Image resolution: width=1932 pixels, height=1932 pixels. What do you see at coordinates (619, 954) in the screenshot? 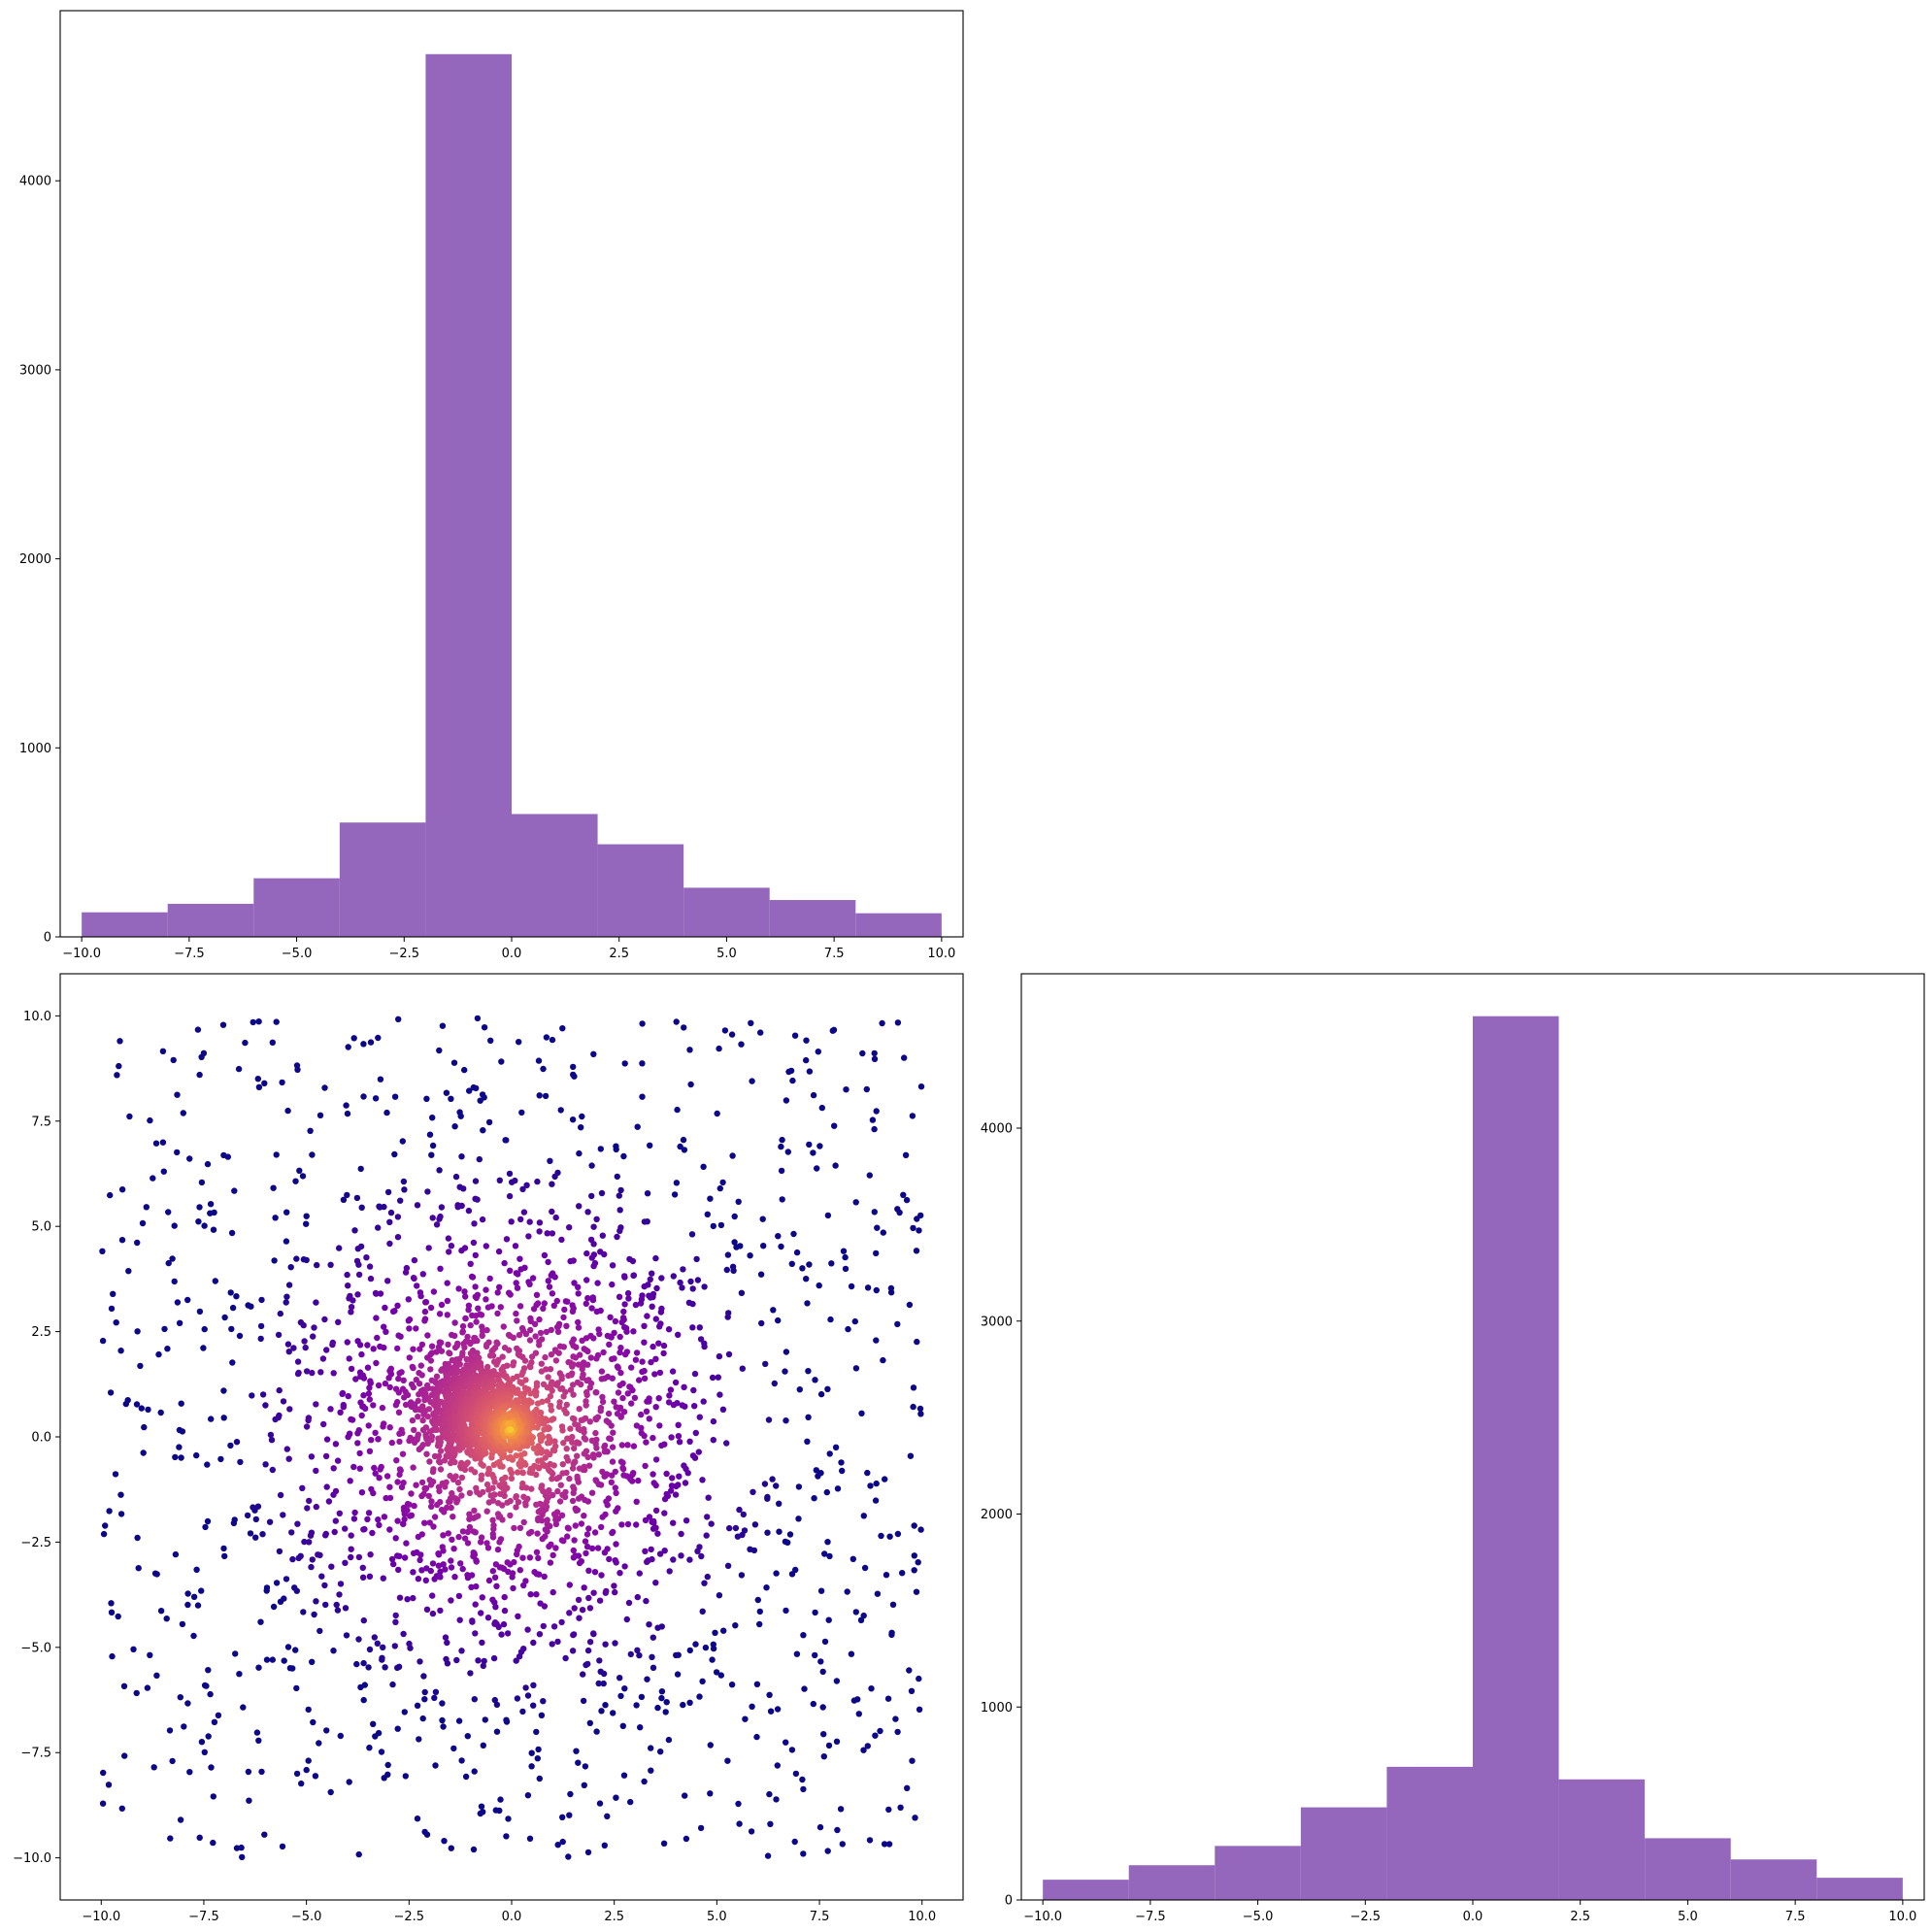
I see `top-left-x-tick-label: 2.5` at bounding box center [619, 954].